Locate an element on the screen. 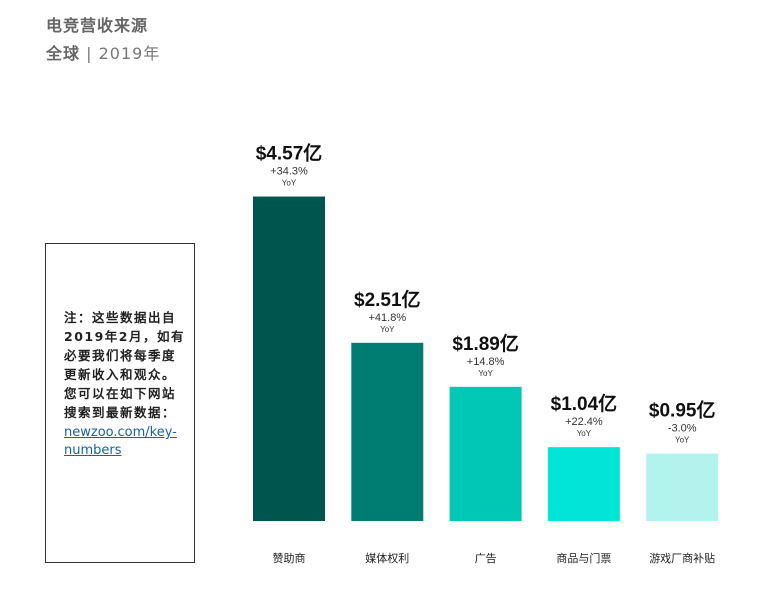 The image size is (779, 599). chart-subtitle: 全球 | 2019年 is located at coordinates (103, 52).